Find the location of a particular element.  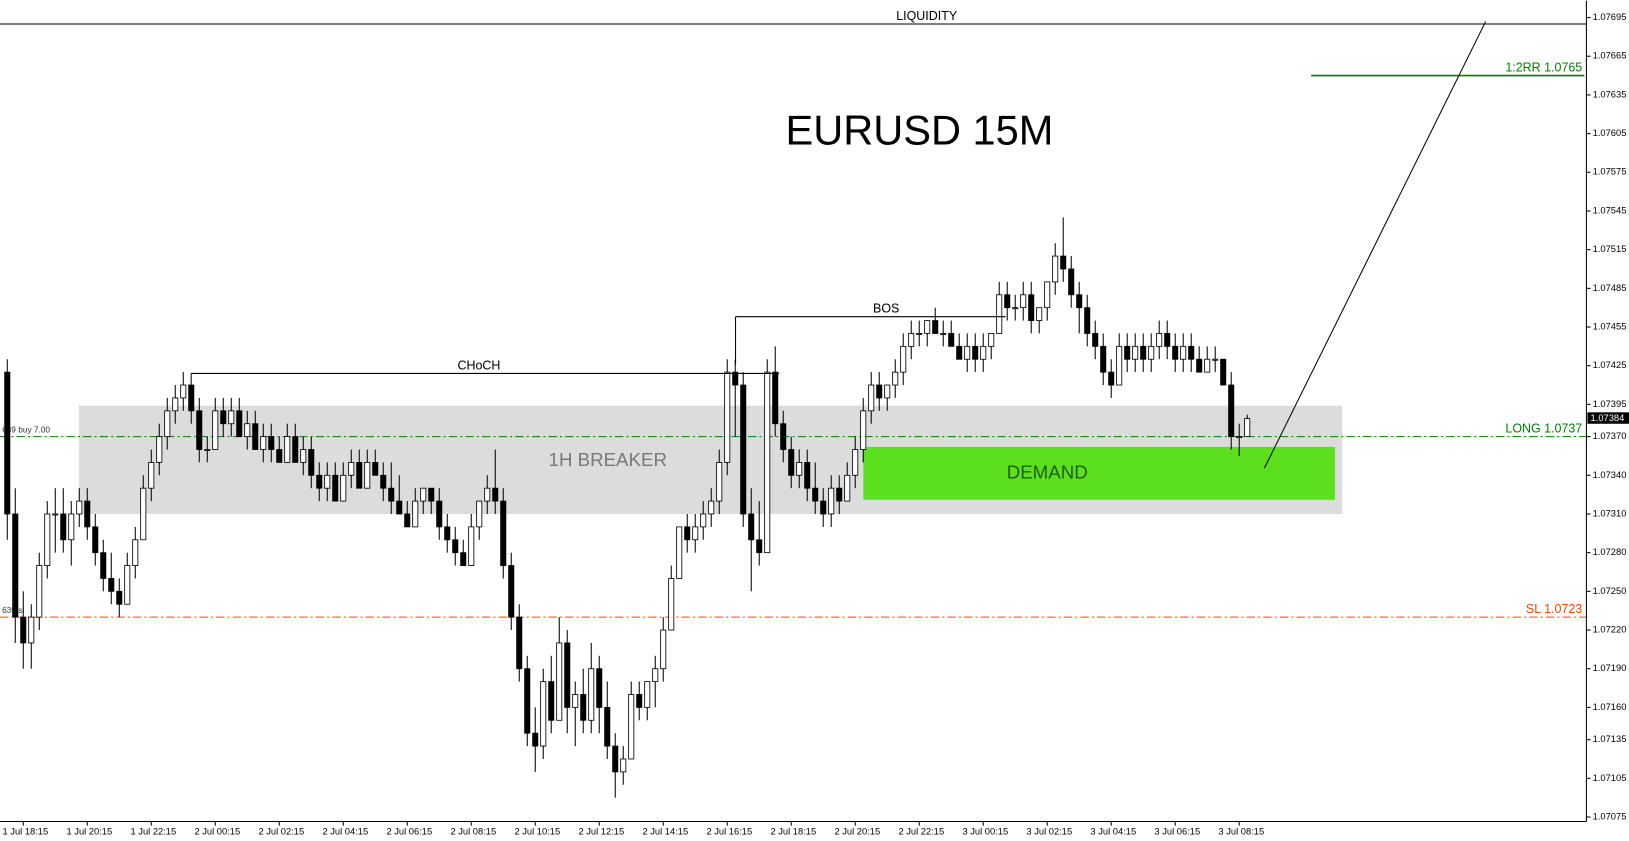

y-tick-label: 1.07190 is located at coordinates (1610, 668).